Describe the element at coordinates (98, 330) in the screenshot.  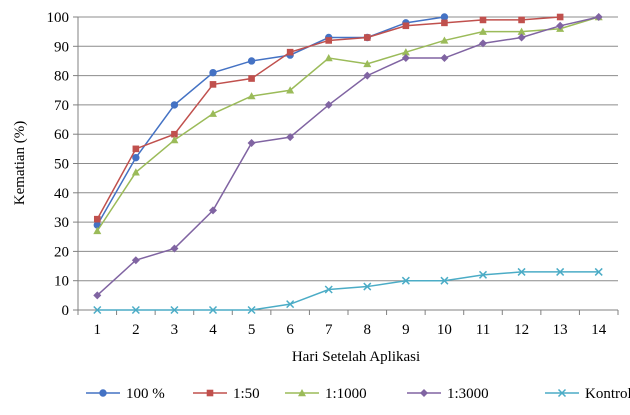
I see `x-tick-label: 1` at that location.